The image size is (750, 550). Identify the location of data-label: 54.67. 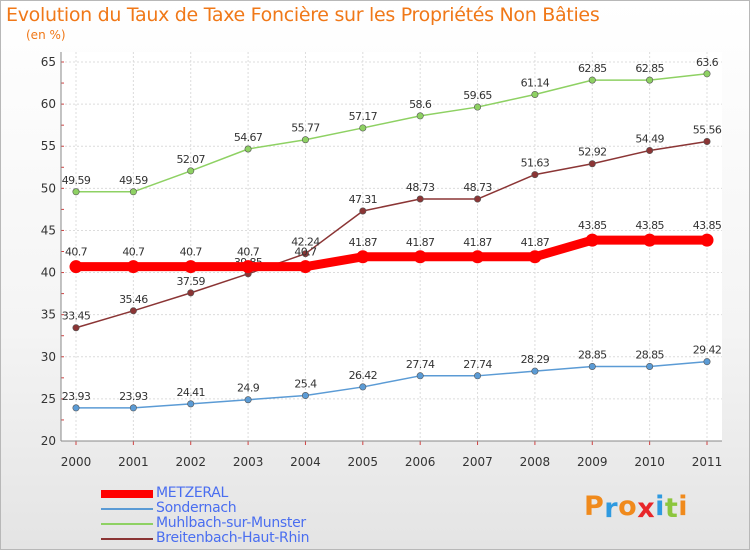
(248, 137).